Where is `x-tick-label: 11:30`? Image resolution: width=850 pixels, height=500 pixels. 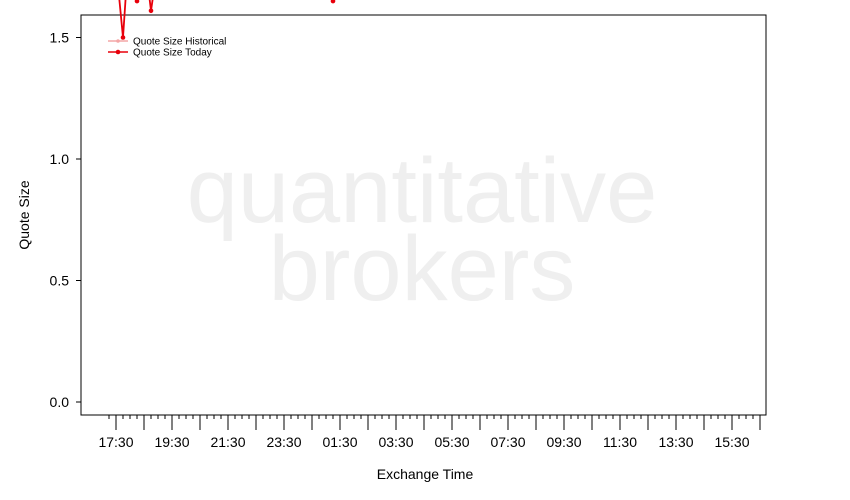 x-tick-label: 11:30 is located at coordinates (620, 442).